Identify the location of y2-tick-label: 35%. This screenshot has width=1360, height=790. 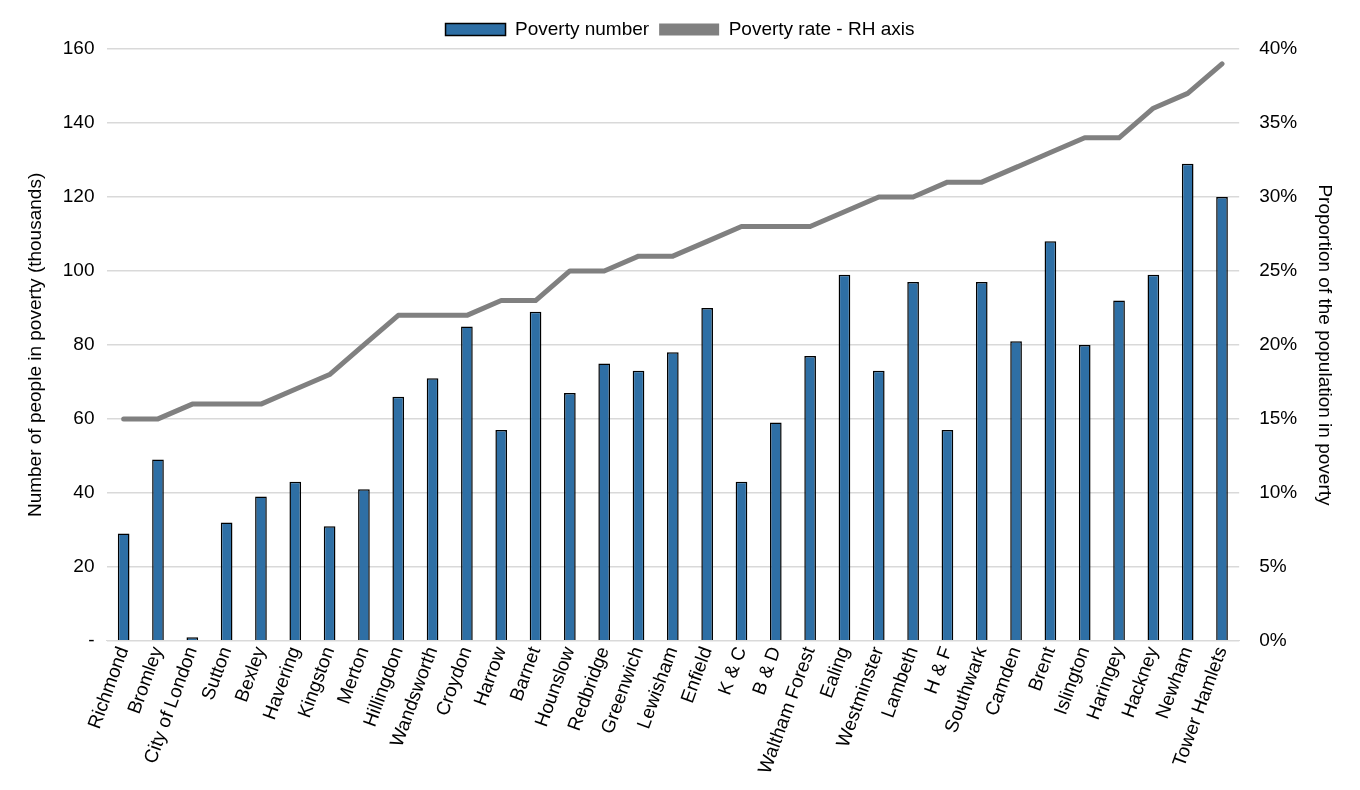
(1278, 122).